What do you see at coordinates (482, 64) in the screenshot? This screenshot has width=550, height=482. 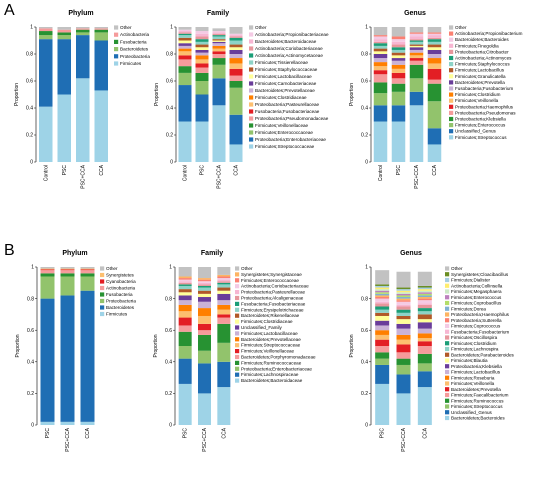 I see `legend-label: Firmicutes;Staphylococcus` at bounding box center [482, 64].